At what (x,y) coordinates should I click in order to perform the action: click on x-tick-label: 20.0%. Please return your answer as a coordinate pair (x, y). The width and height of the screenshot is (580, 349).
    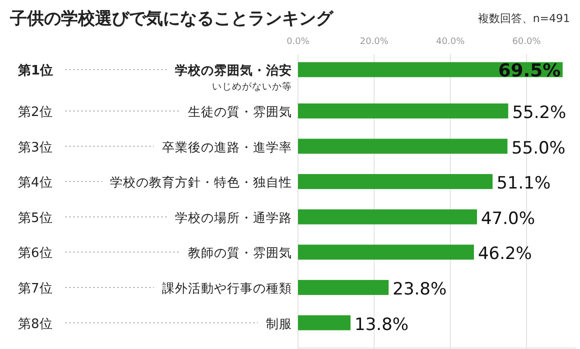
    Looking at the image, I should click on (374, 42).